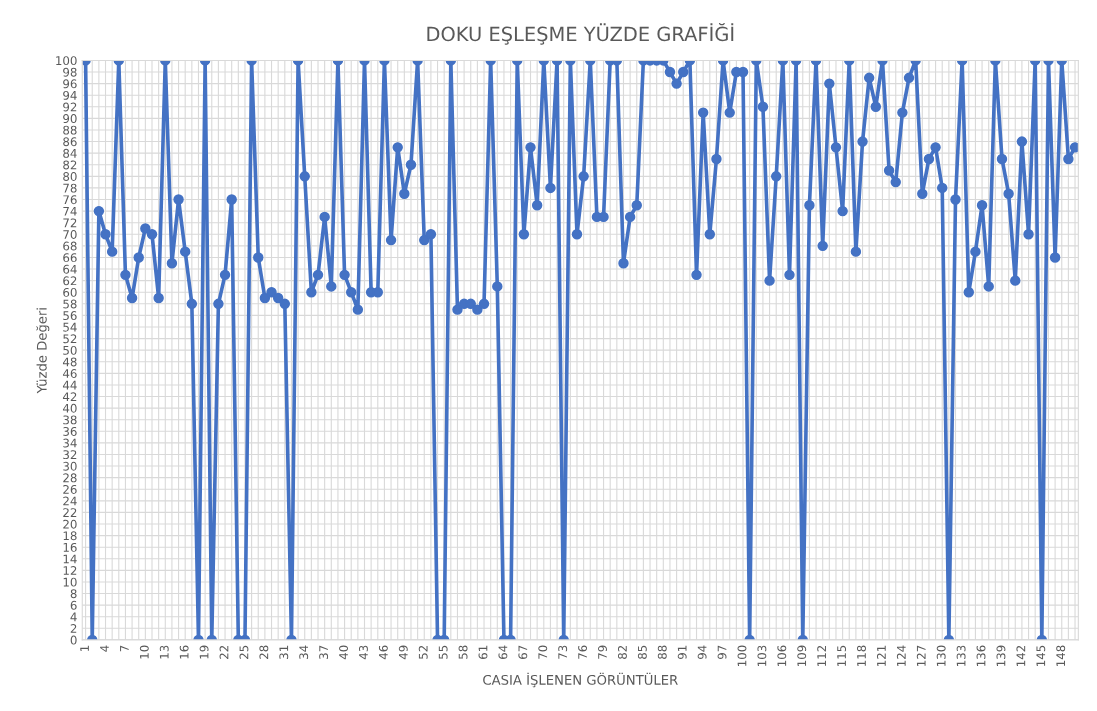 This screenshot has width=1097, height=711. What do you see at coordinates (70, 316) in the screenshot?
I see `y-tick-label: 56` at bounding box center [70, 316].